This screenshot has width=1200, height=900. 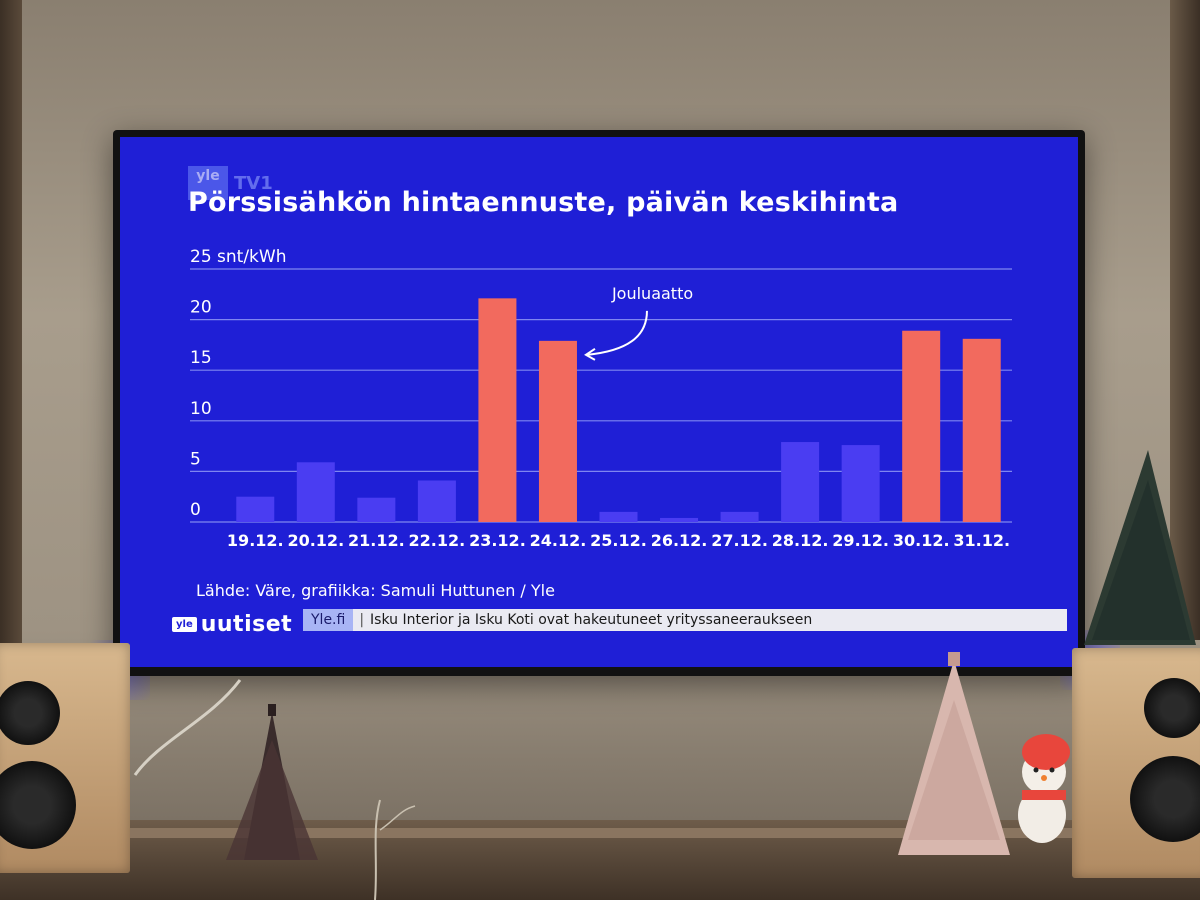 What do you see at coordinates (1185, 320) in the screenshot?
I see `wall-right` at bounding box center [1185, 320].